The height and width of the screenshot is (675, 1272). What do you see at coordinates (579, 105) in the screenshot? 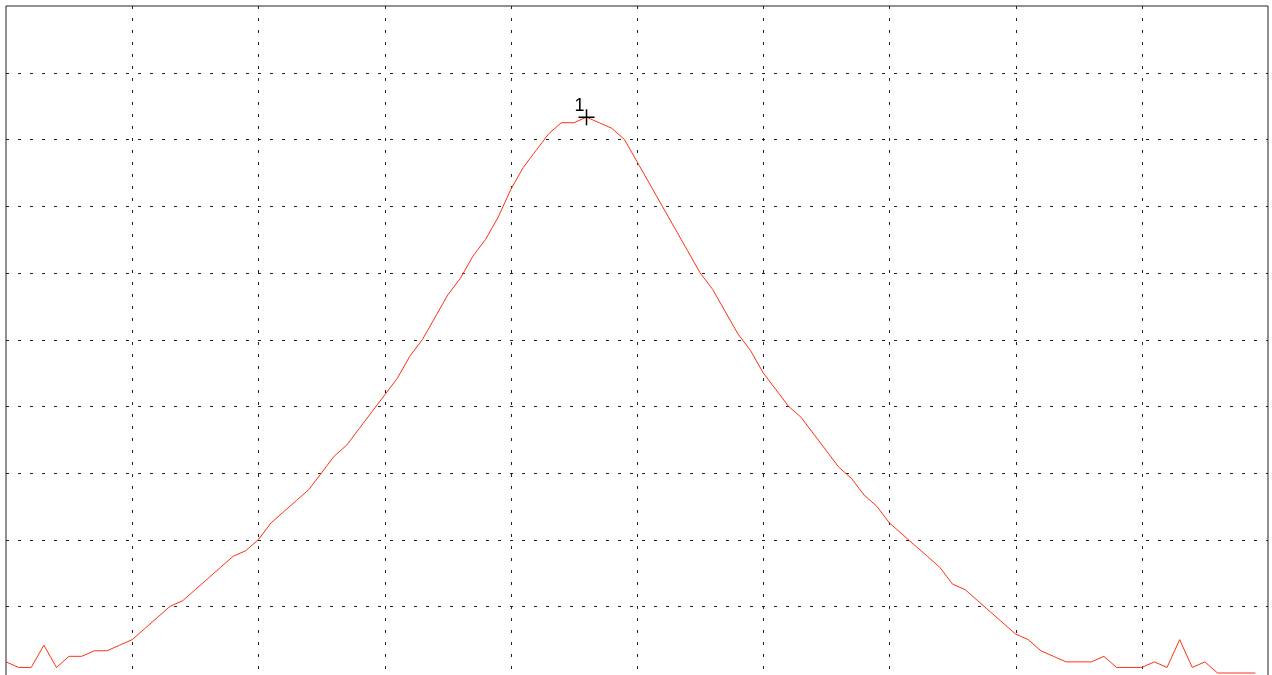
I see `annotation: 1` at bounding box center [579, 105].